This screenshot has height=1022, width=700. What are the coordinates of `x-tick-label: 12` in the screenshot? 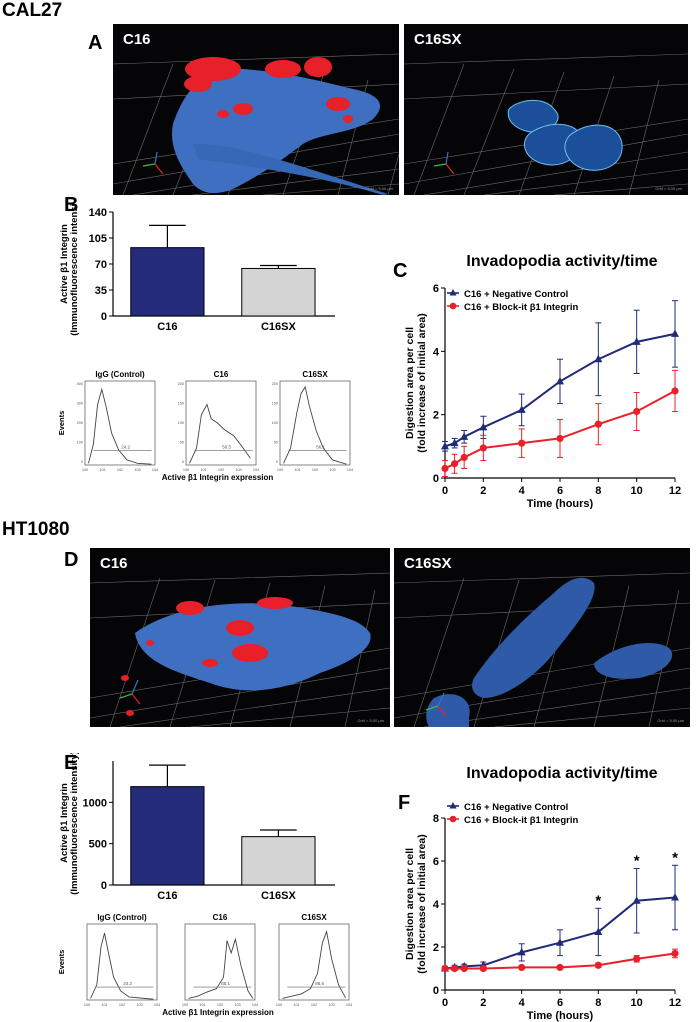 It's located at (675, 491).